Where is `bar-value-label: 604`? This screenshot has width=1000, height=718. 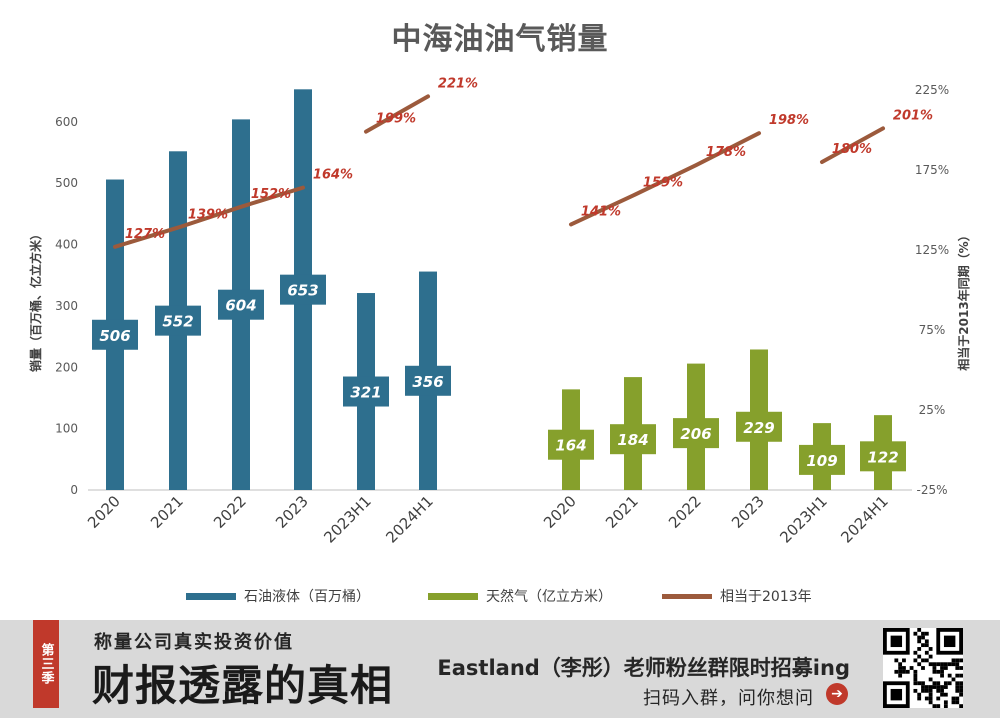
bar-value-label: 604 is located at coordinates (240, 306).